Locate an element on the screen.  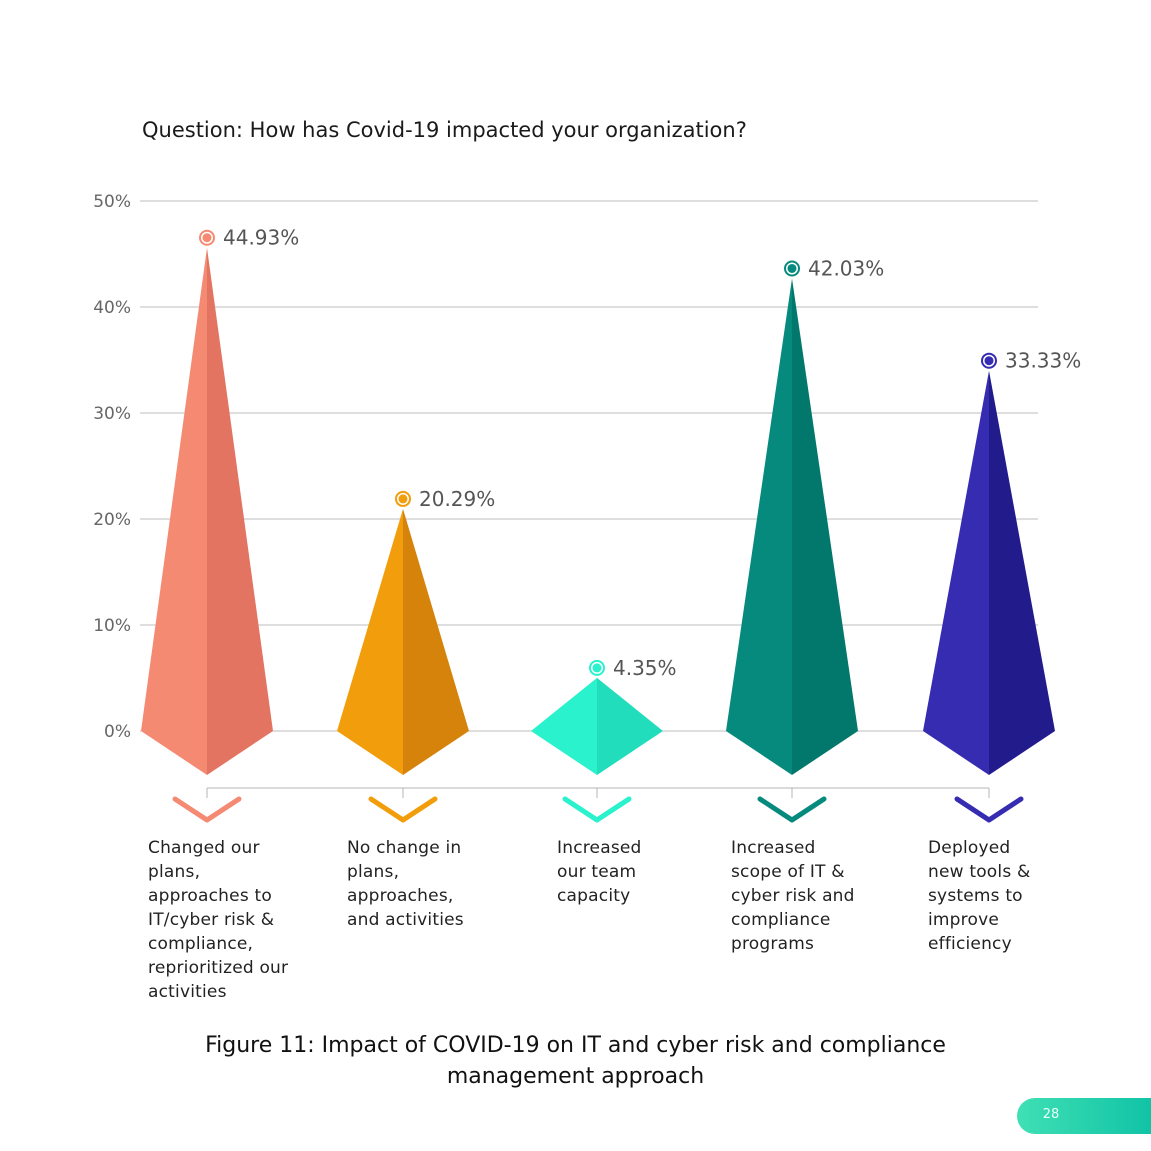
figure-caption-line: management approach is located at coordinates (575, 1076).